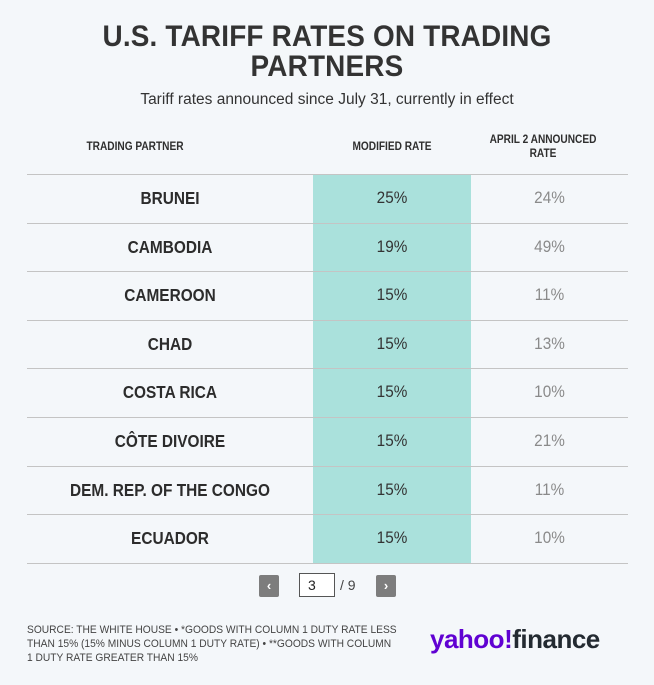 The image size is (654, 685). What do you see at coordinates (327, 295) in the screenshot?
I see `table-row: CAMEROON 15% 11%` at bounding box center [327, 295].